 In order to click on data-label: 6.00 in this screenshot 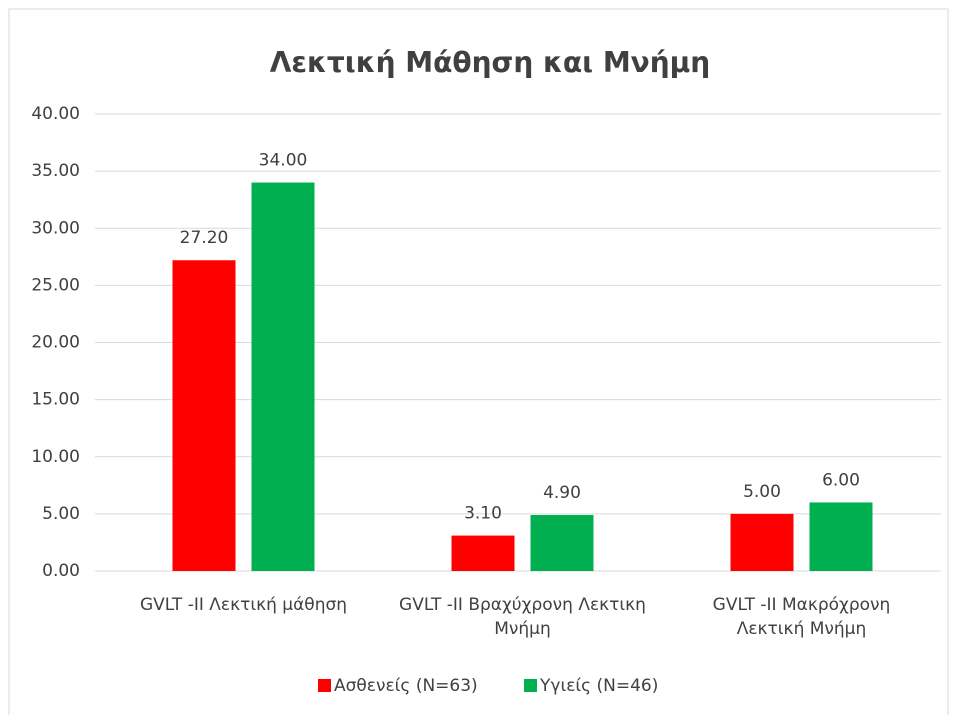, I will do `click(841, 480)`.